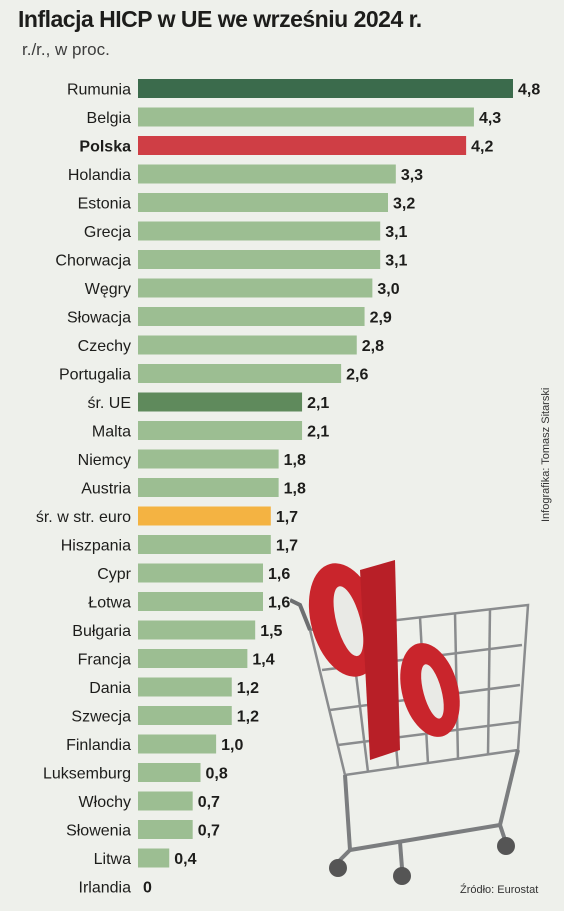 The image size is (564, 911). I want to click on category-label: Belgia, so click(109, 118).